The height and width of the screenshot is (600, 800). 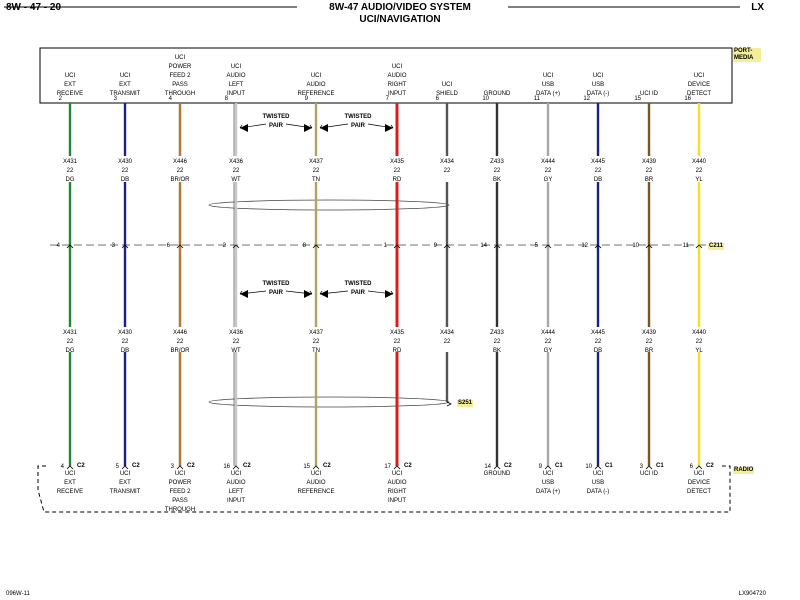 I want to click on wire-id-upper: X444, so click(x=548, y=162).